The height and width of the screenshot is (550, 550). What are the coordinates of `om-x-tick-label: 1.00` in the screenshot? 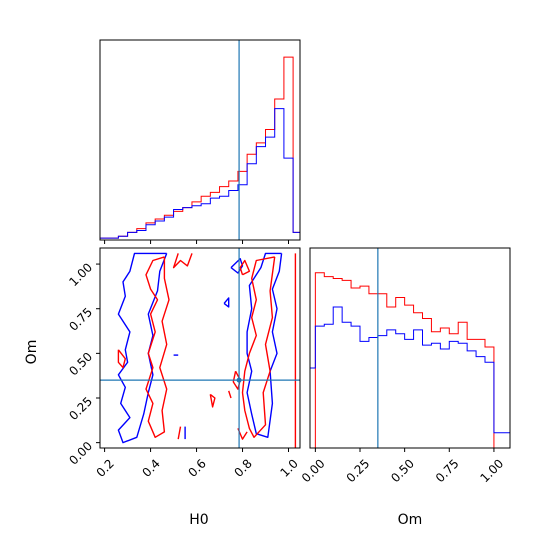 It's located at (491, 470).